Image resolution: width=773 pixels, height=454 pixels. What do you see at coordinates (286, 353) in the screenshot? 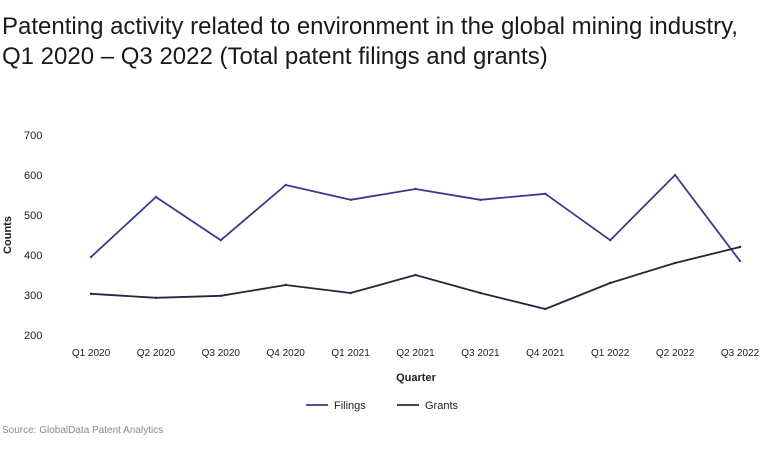
I see `x-tick-label: Q4 2020` at bounding box center [286, 353].